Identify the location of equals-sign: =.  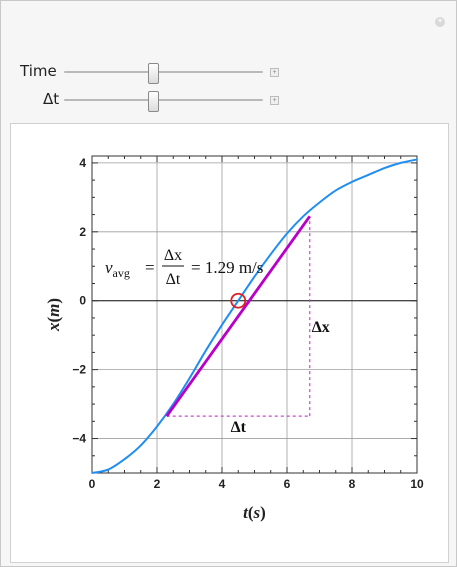
(150, 267).